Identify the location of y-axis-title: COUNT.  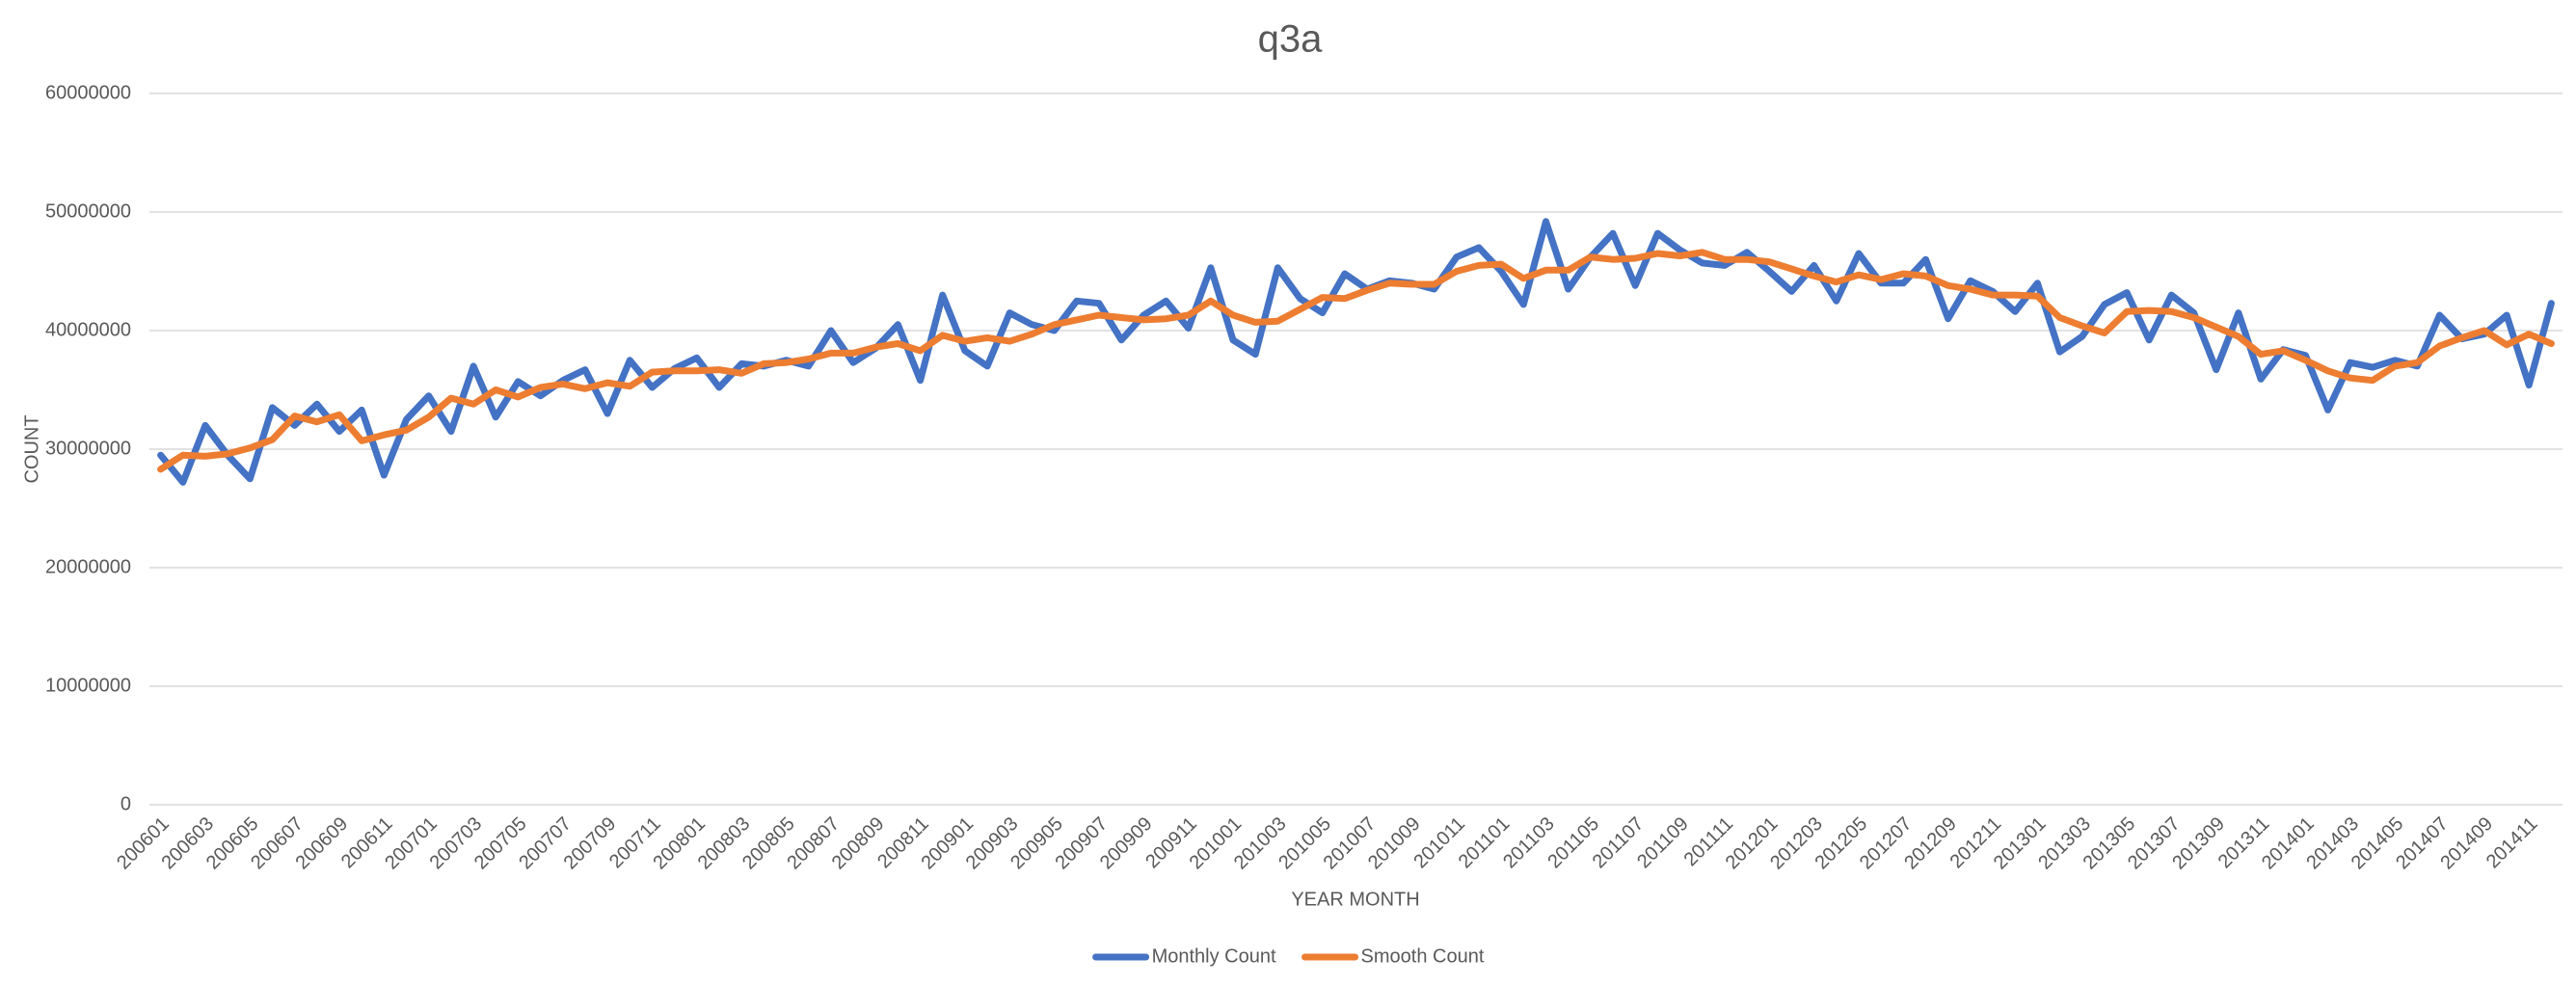
(32, 448).